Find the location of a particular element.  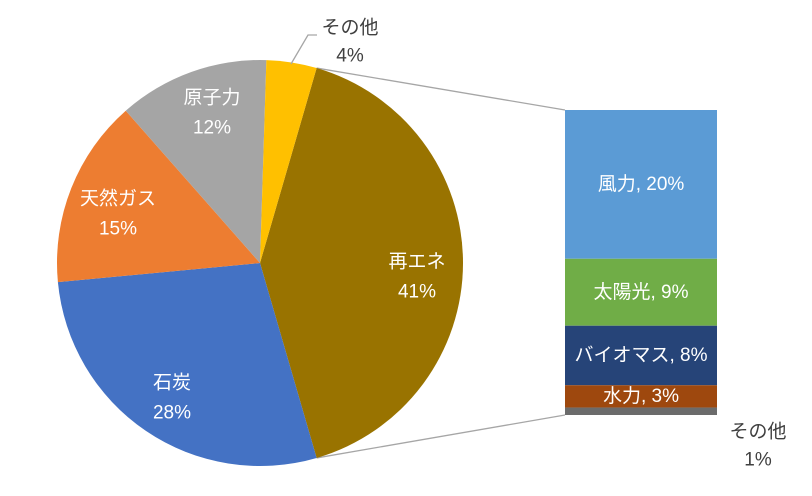

bar-segment-label: 風力, 20% is located at coordinates (641, 184).